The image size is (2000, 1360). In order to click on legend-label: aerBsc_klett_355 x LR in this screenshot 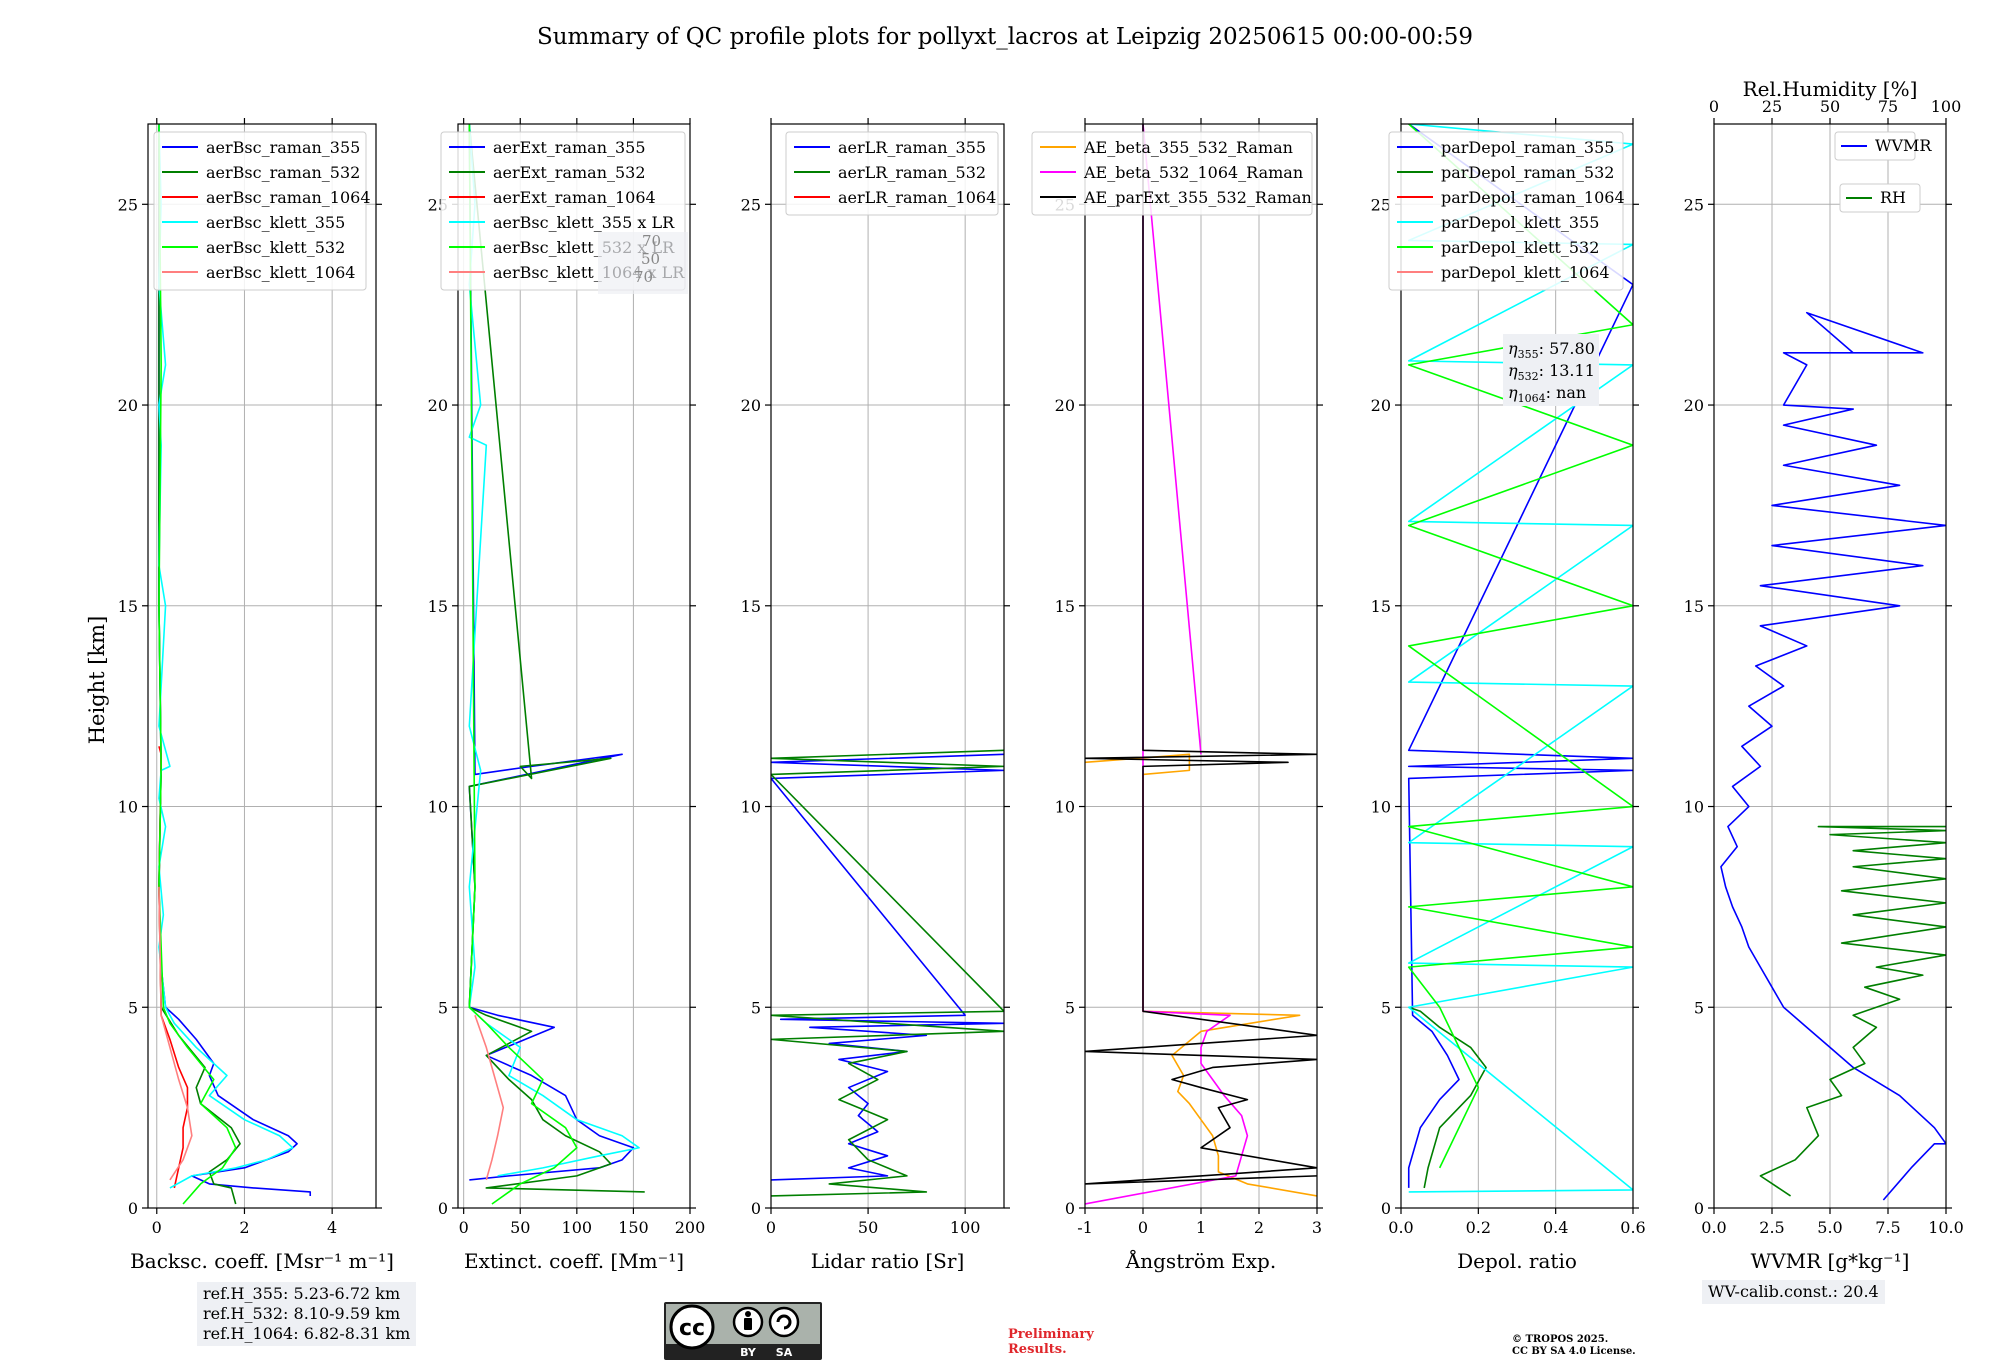, I will do `click(584, 222)`.